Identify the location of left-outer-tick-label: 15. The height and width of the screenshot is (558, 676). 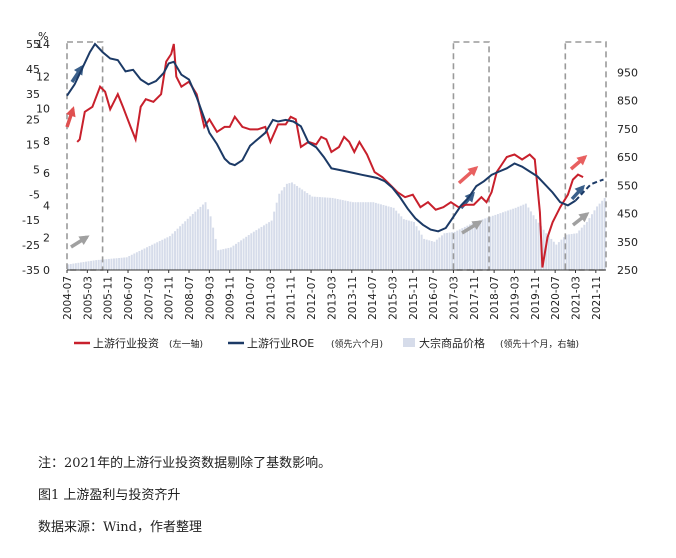
(33, 144).